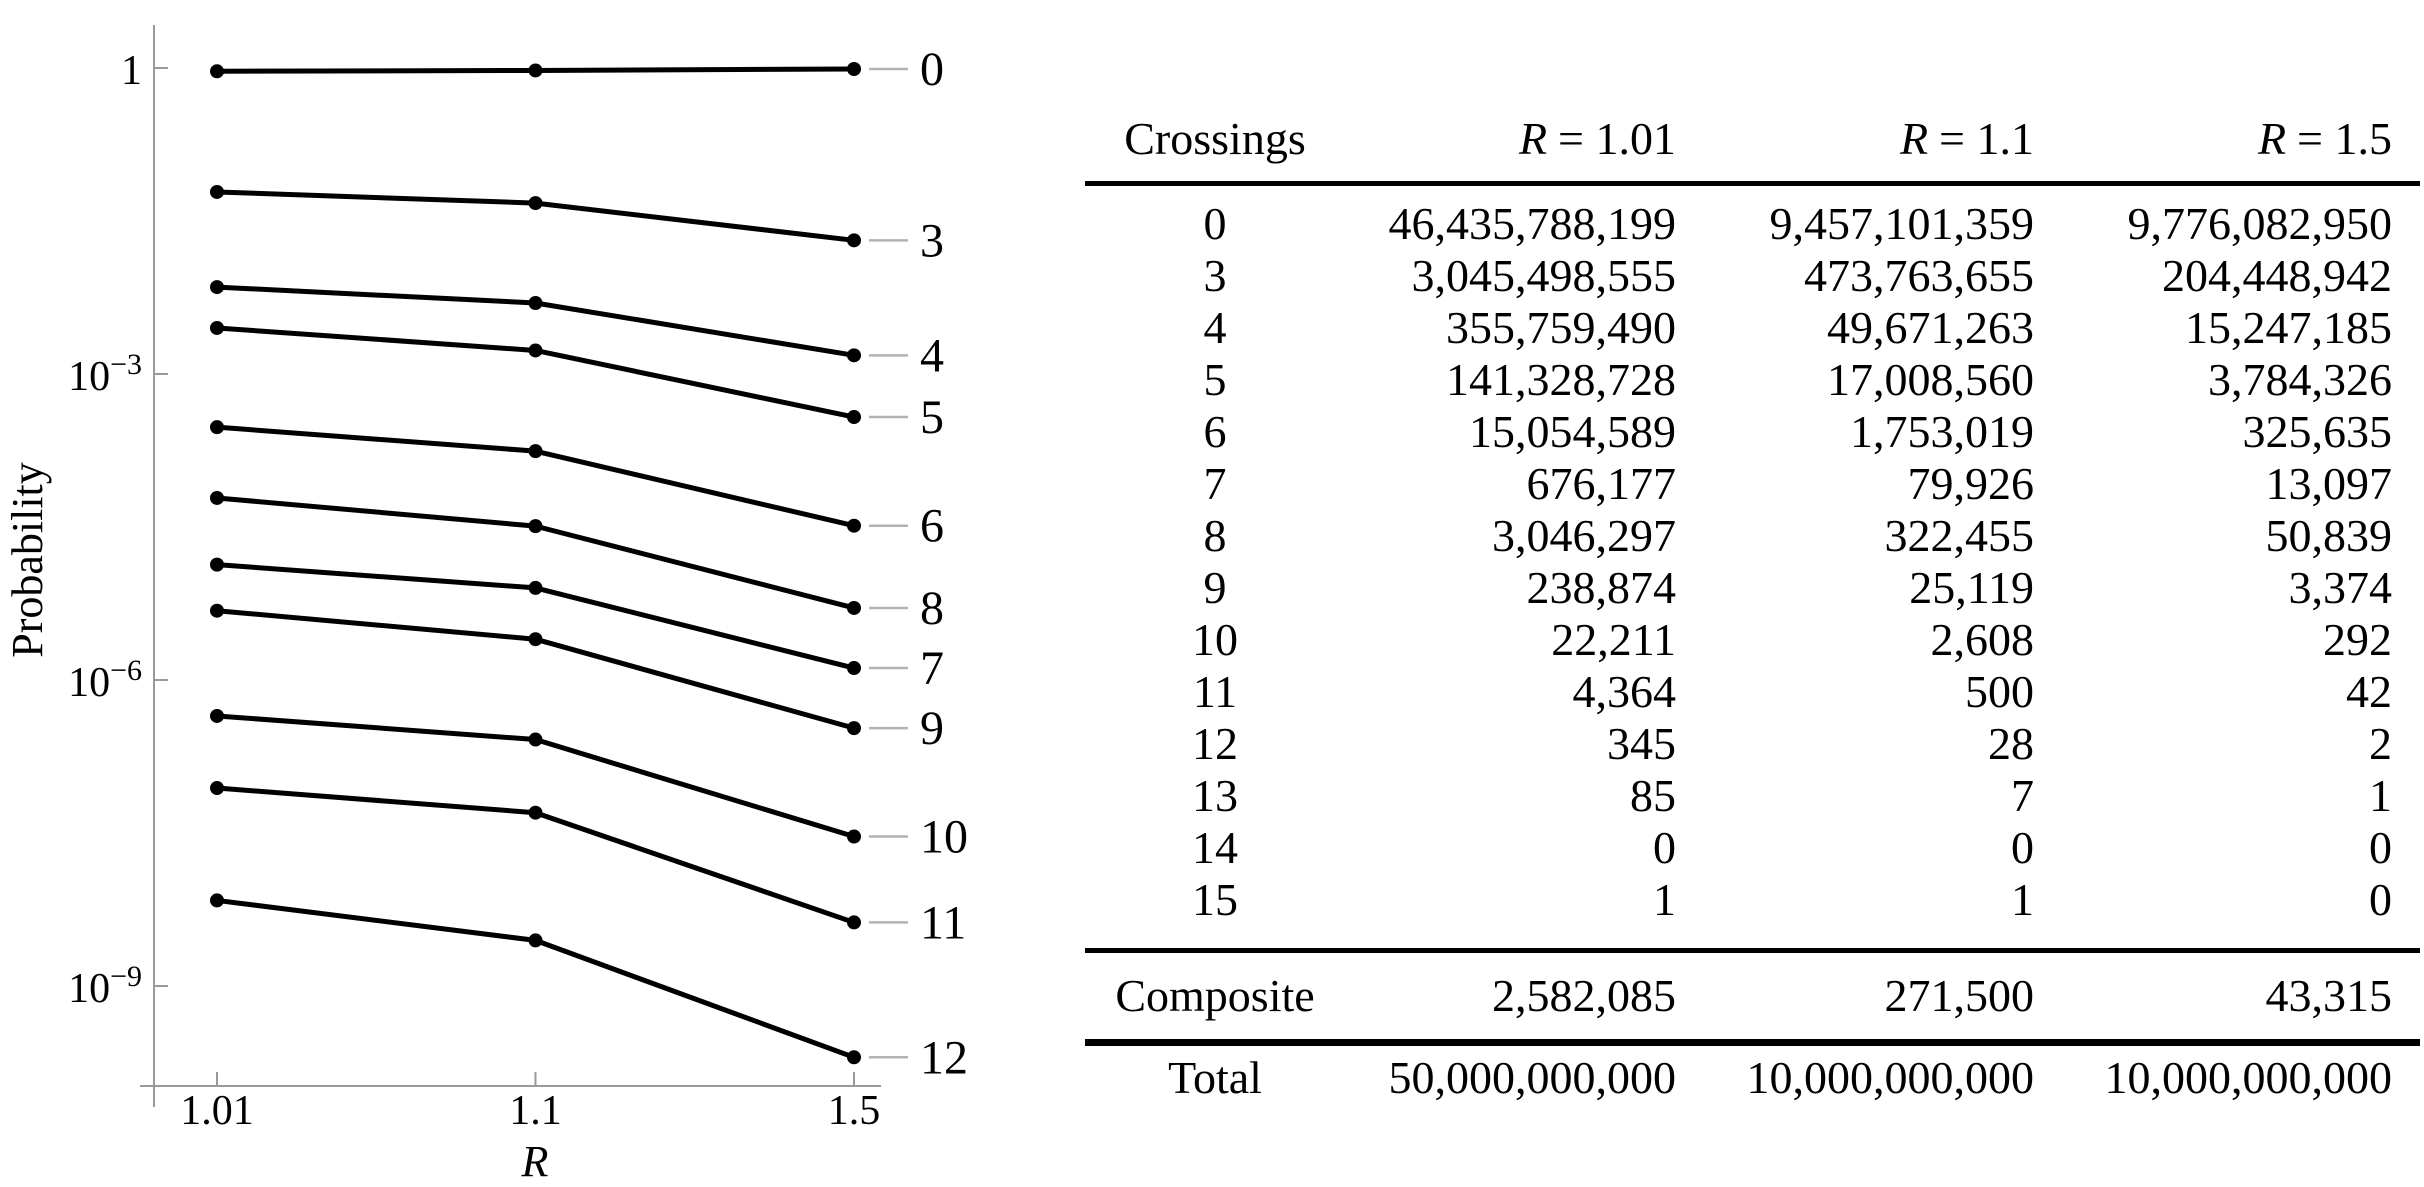  What do you see at coordinates (1752, 588) in the screenshot?
I see `table-row: 9 238,874 25,119 3,374` at bounding box center [1752, 588].